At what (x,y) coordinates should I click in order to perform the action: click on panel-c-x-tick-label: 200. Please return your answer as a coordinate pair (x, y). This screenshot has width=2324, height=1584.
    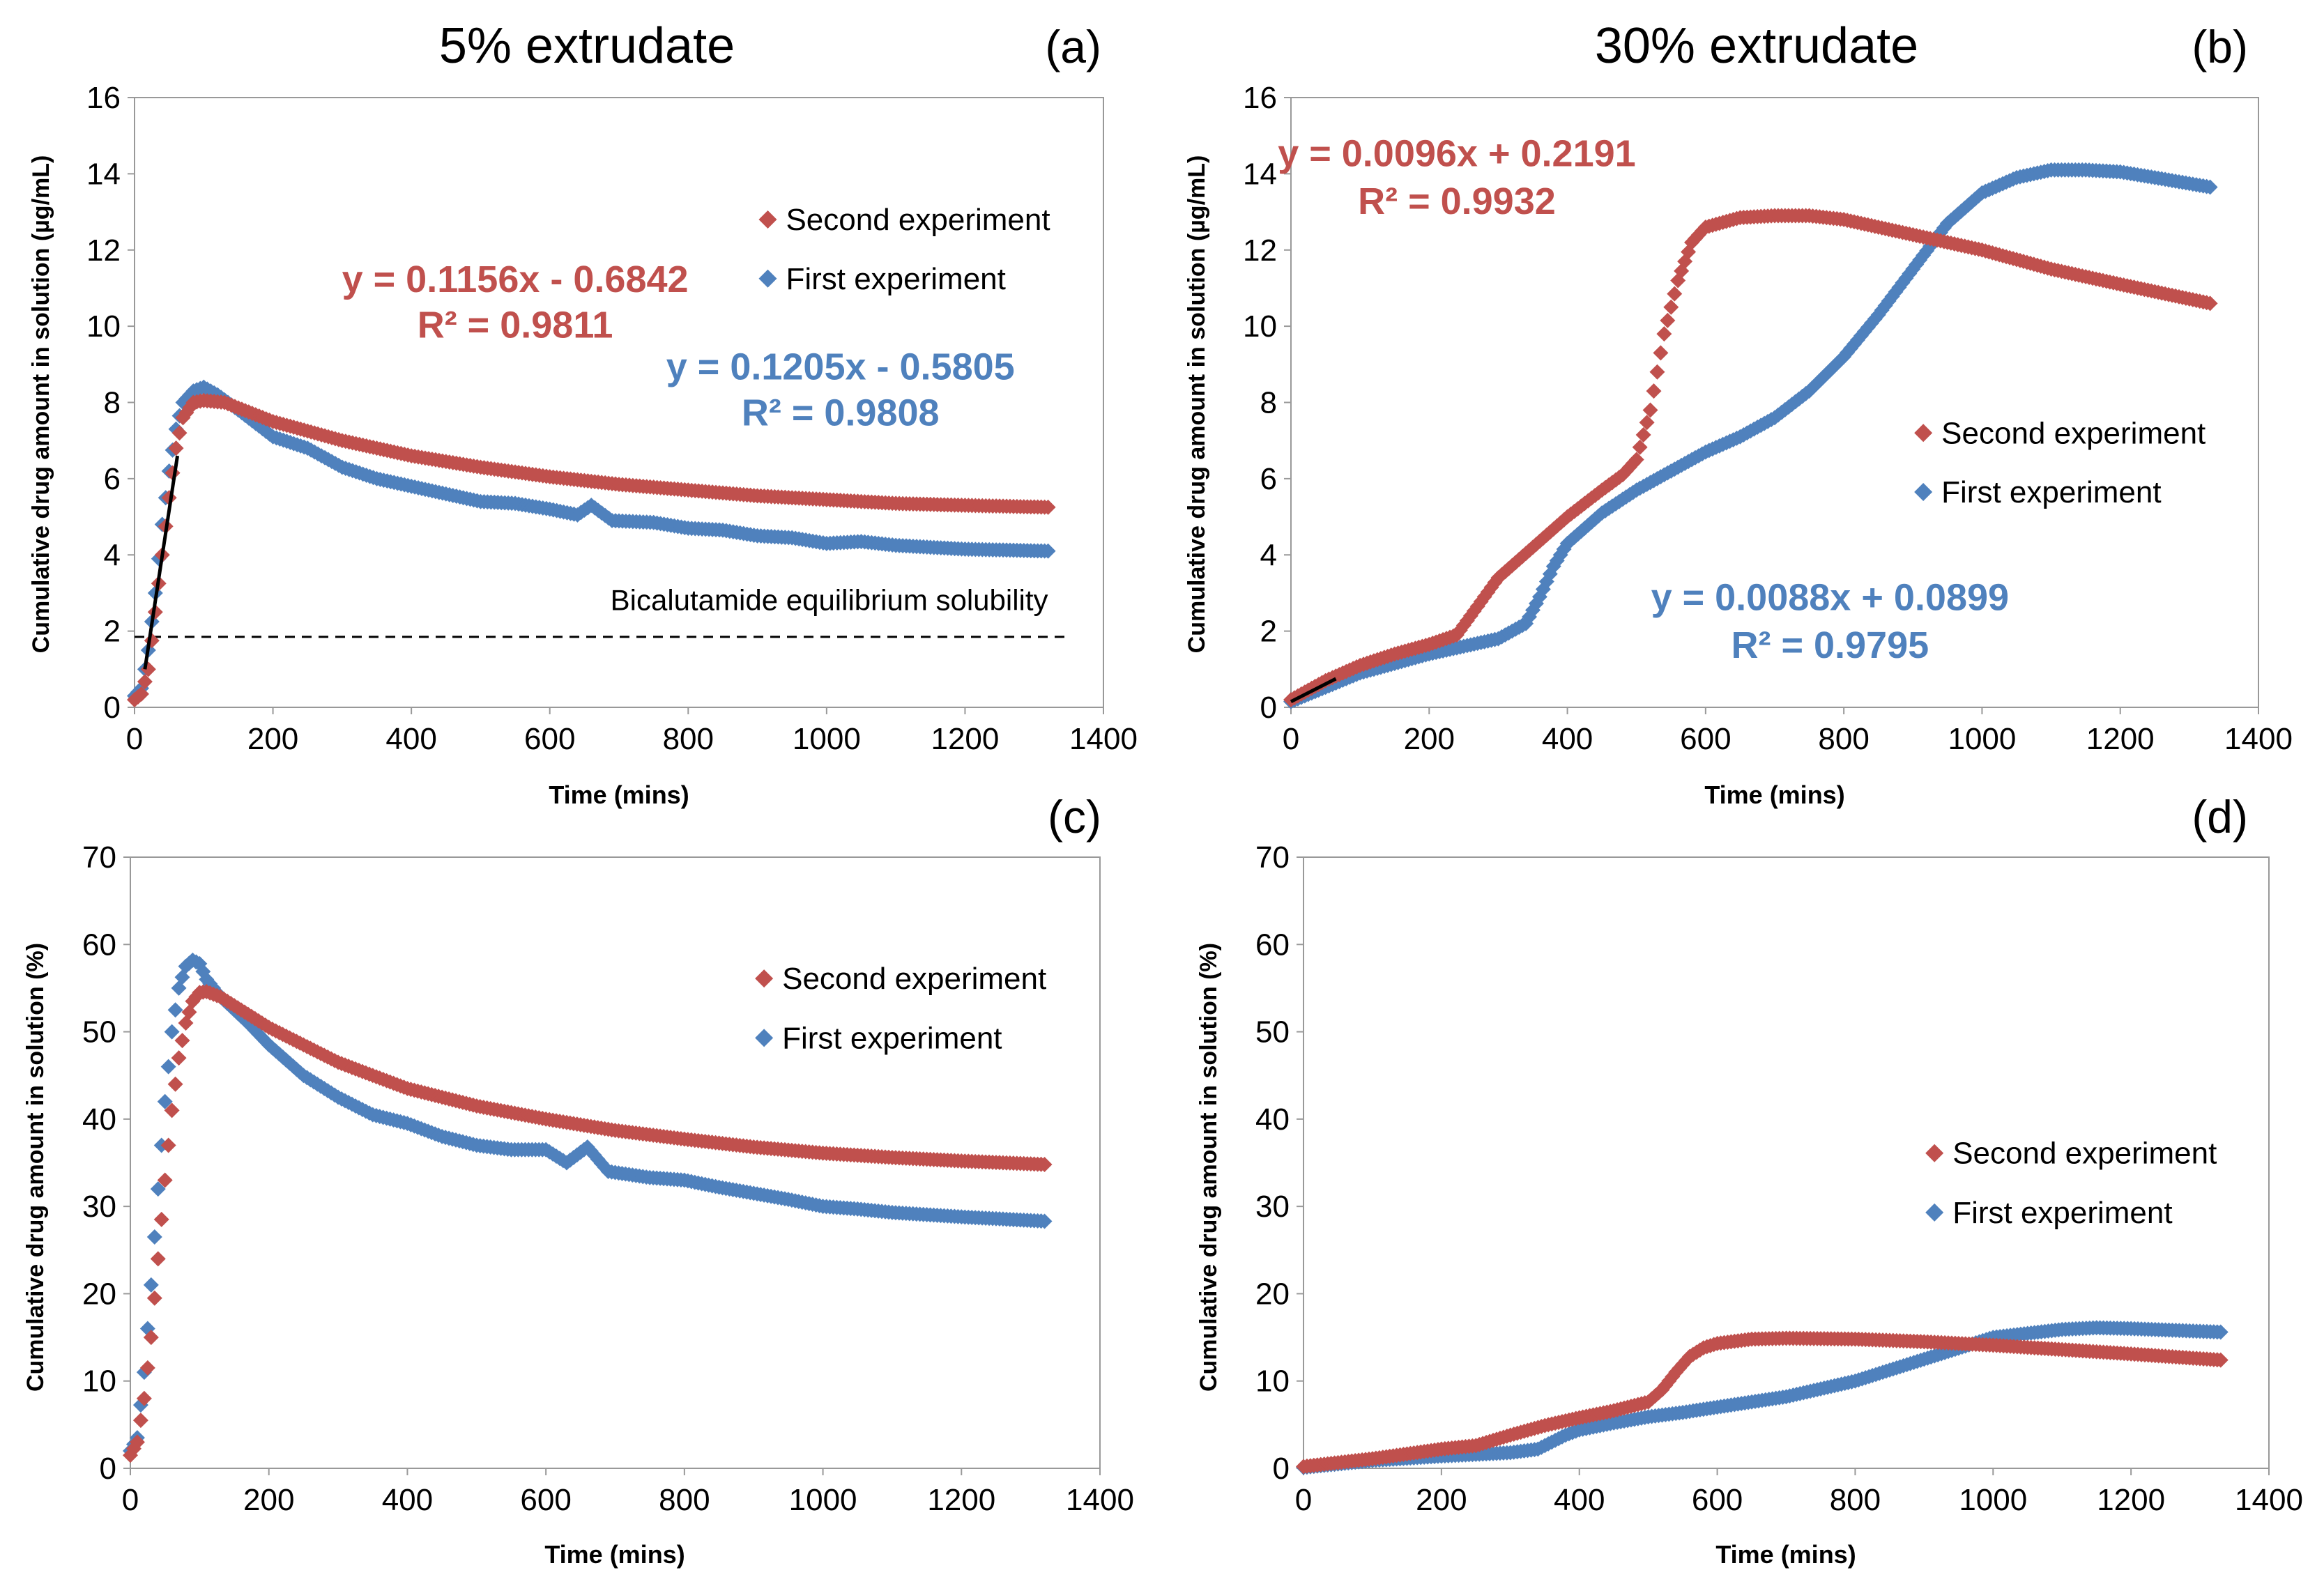
    Looking at the image, I should click on (269, 1500).